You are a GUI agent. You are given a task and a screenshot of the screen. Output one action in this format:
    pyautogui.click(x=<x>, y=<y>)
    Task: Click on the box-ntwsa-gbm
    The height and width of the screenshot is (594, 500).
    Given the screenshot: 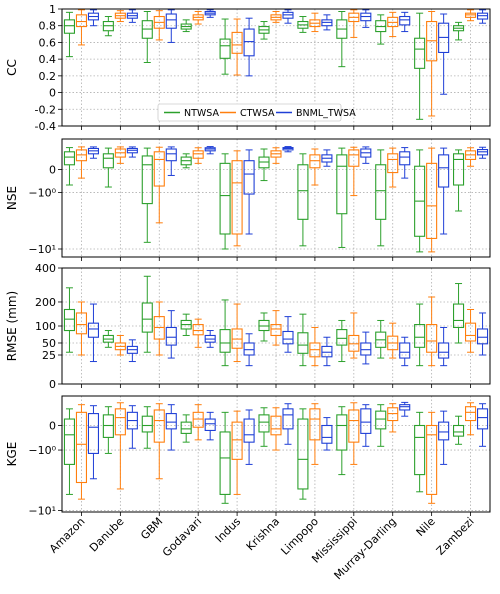 What is the action you would take?
    pyautogui.click(x=147, y=314)
    